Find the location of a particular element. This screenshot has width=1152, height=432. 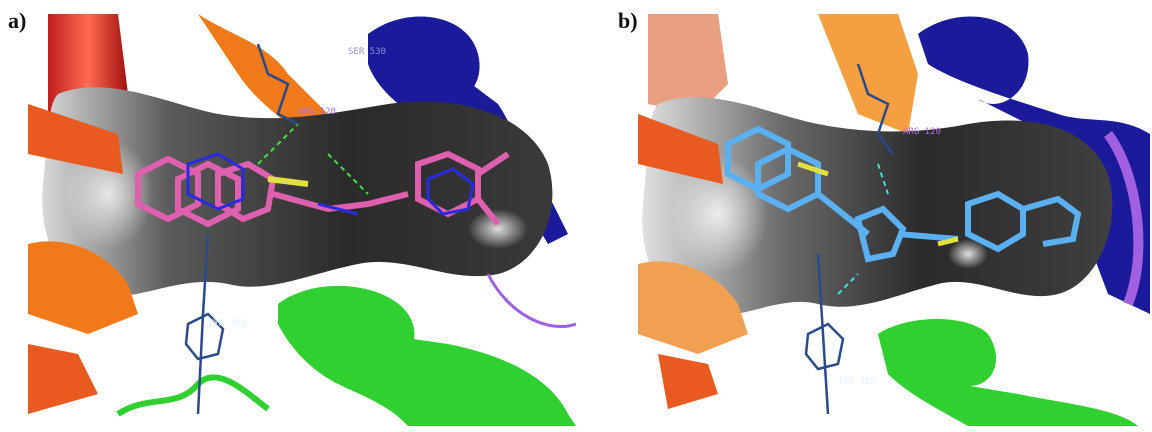

panel-a-label: a) is located at coordinates (17, 20).